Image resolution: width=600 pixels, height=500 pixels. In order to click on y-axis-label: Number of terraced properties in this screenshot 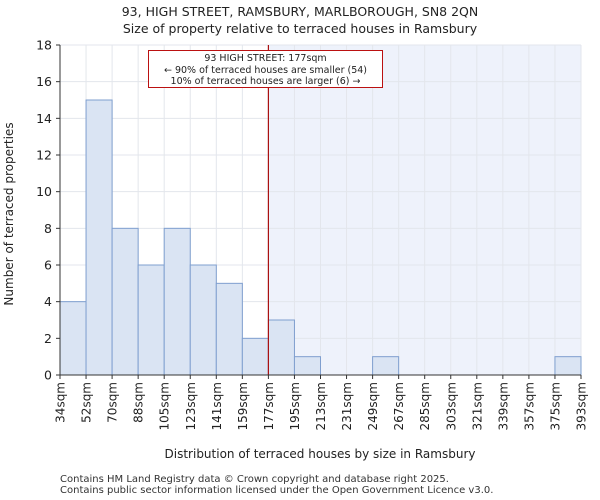, I will do `click(9, 213)`.